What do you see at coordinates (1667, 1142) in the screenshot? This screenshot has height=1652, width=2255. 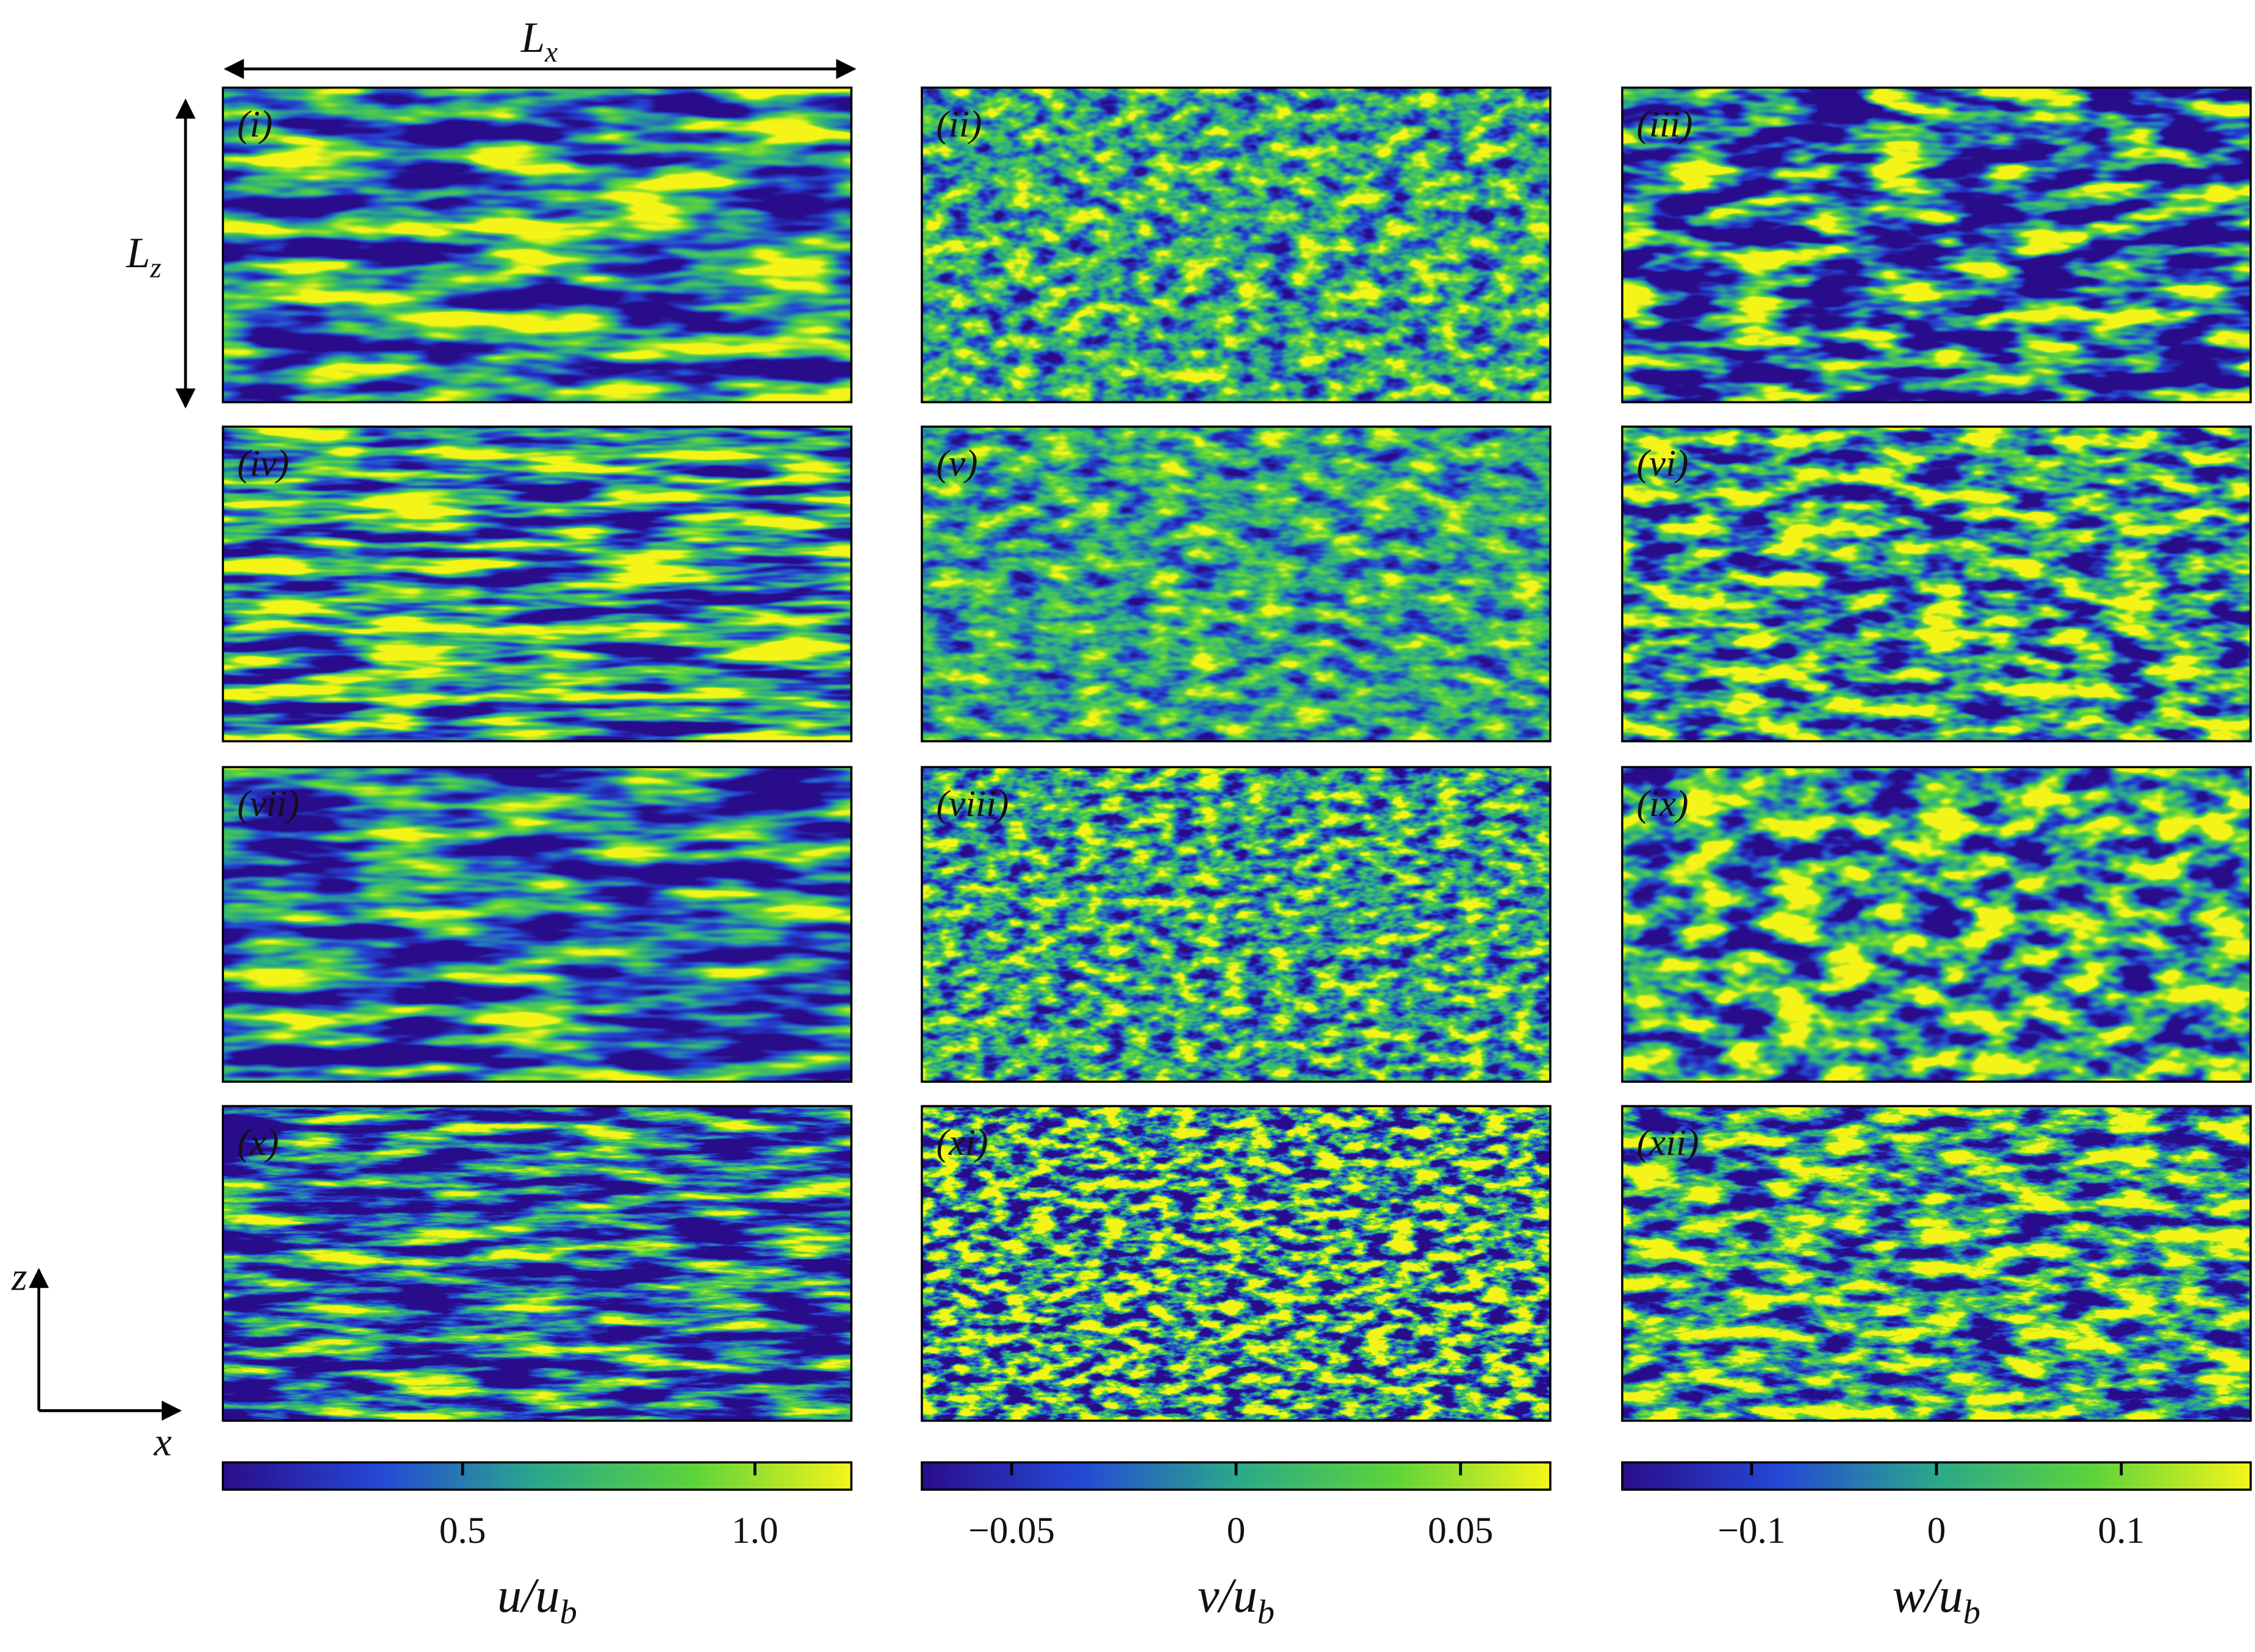 I see `panel-label: (xii)` at bounding box center [1667, 1142].